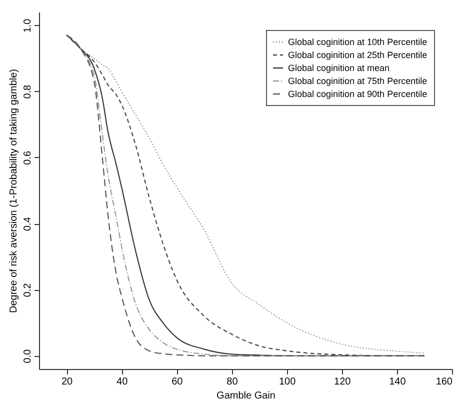 This screenshot has width=465, height=406. What do you see at coordinates (358, 81) in the screenshot?
I see `legend-label: Global coginition at 75th Percentile` at bounding box center [358, 81].